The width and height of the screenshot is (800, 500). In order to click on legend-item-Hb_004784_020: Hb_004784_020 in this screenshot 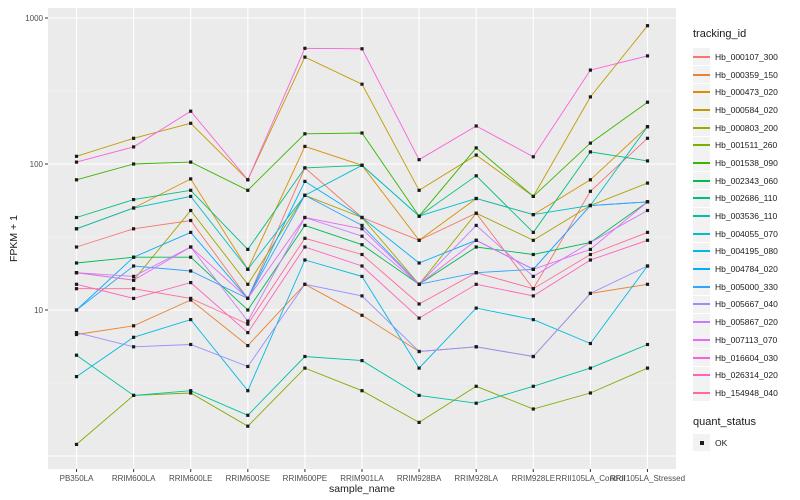, I will do `click(745, 269)`.